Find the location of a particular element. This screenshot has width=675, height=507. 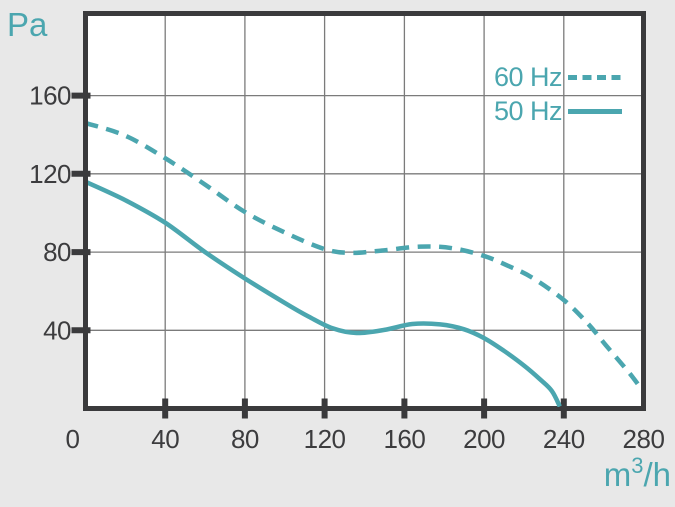

x-tick-label: 80 is located at coordinates (245, 439).